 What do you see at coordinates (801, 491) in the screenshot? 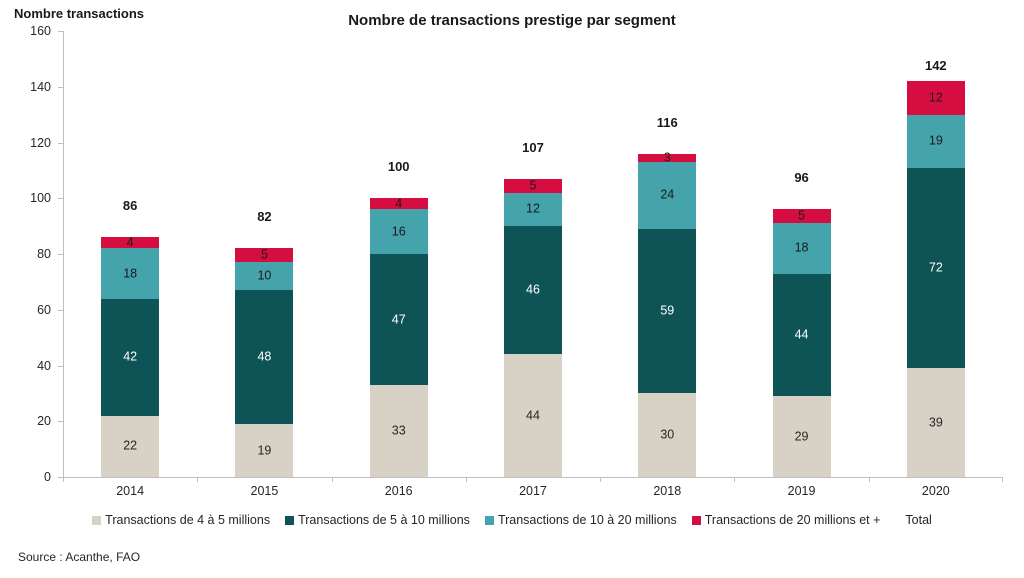
I see `x-axis-tick-label: 2019` at bounding box center [801, 491].